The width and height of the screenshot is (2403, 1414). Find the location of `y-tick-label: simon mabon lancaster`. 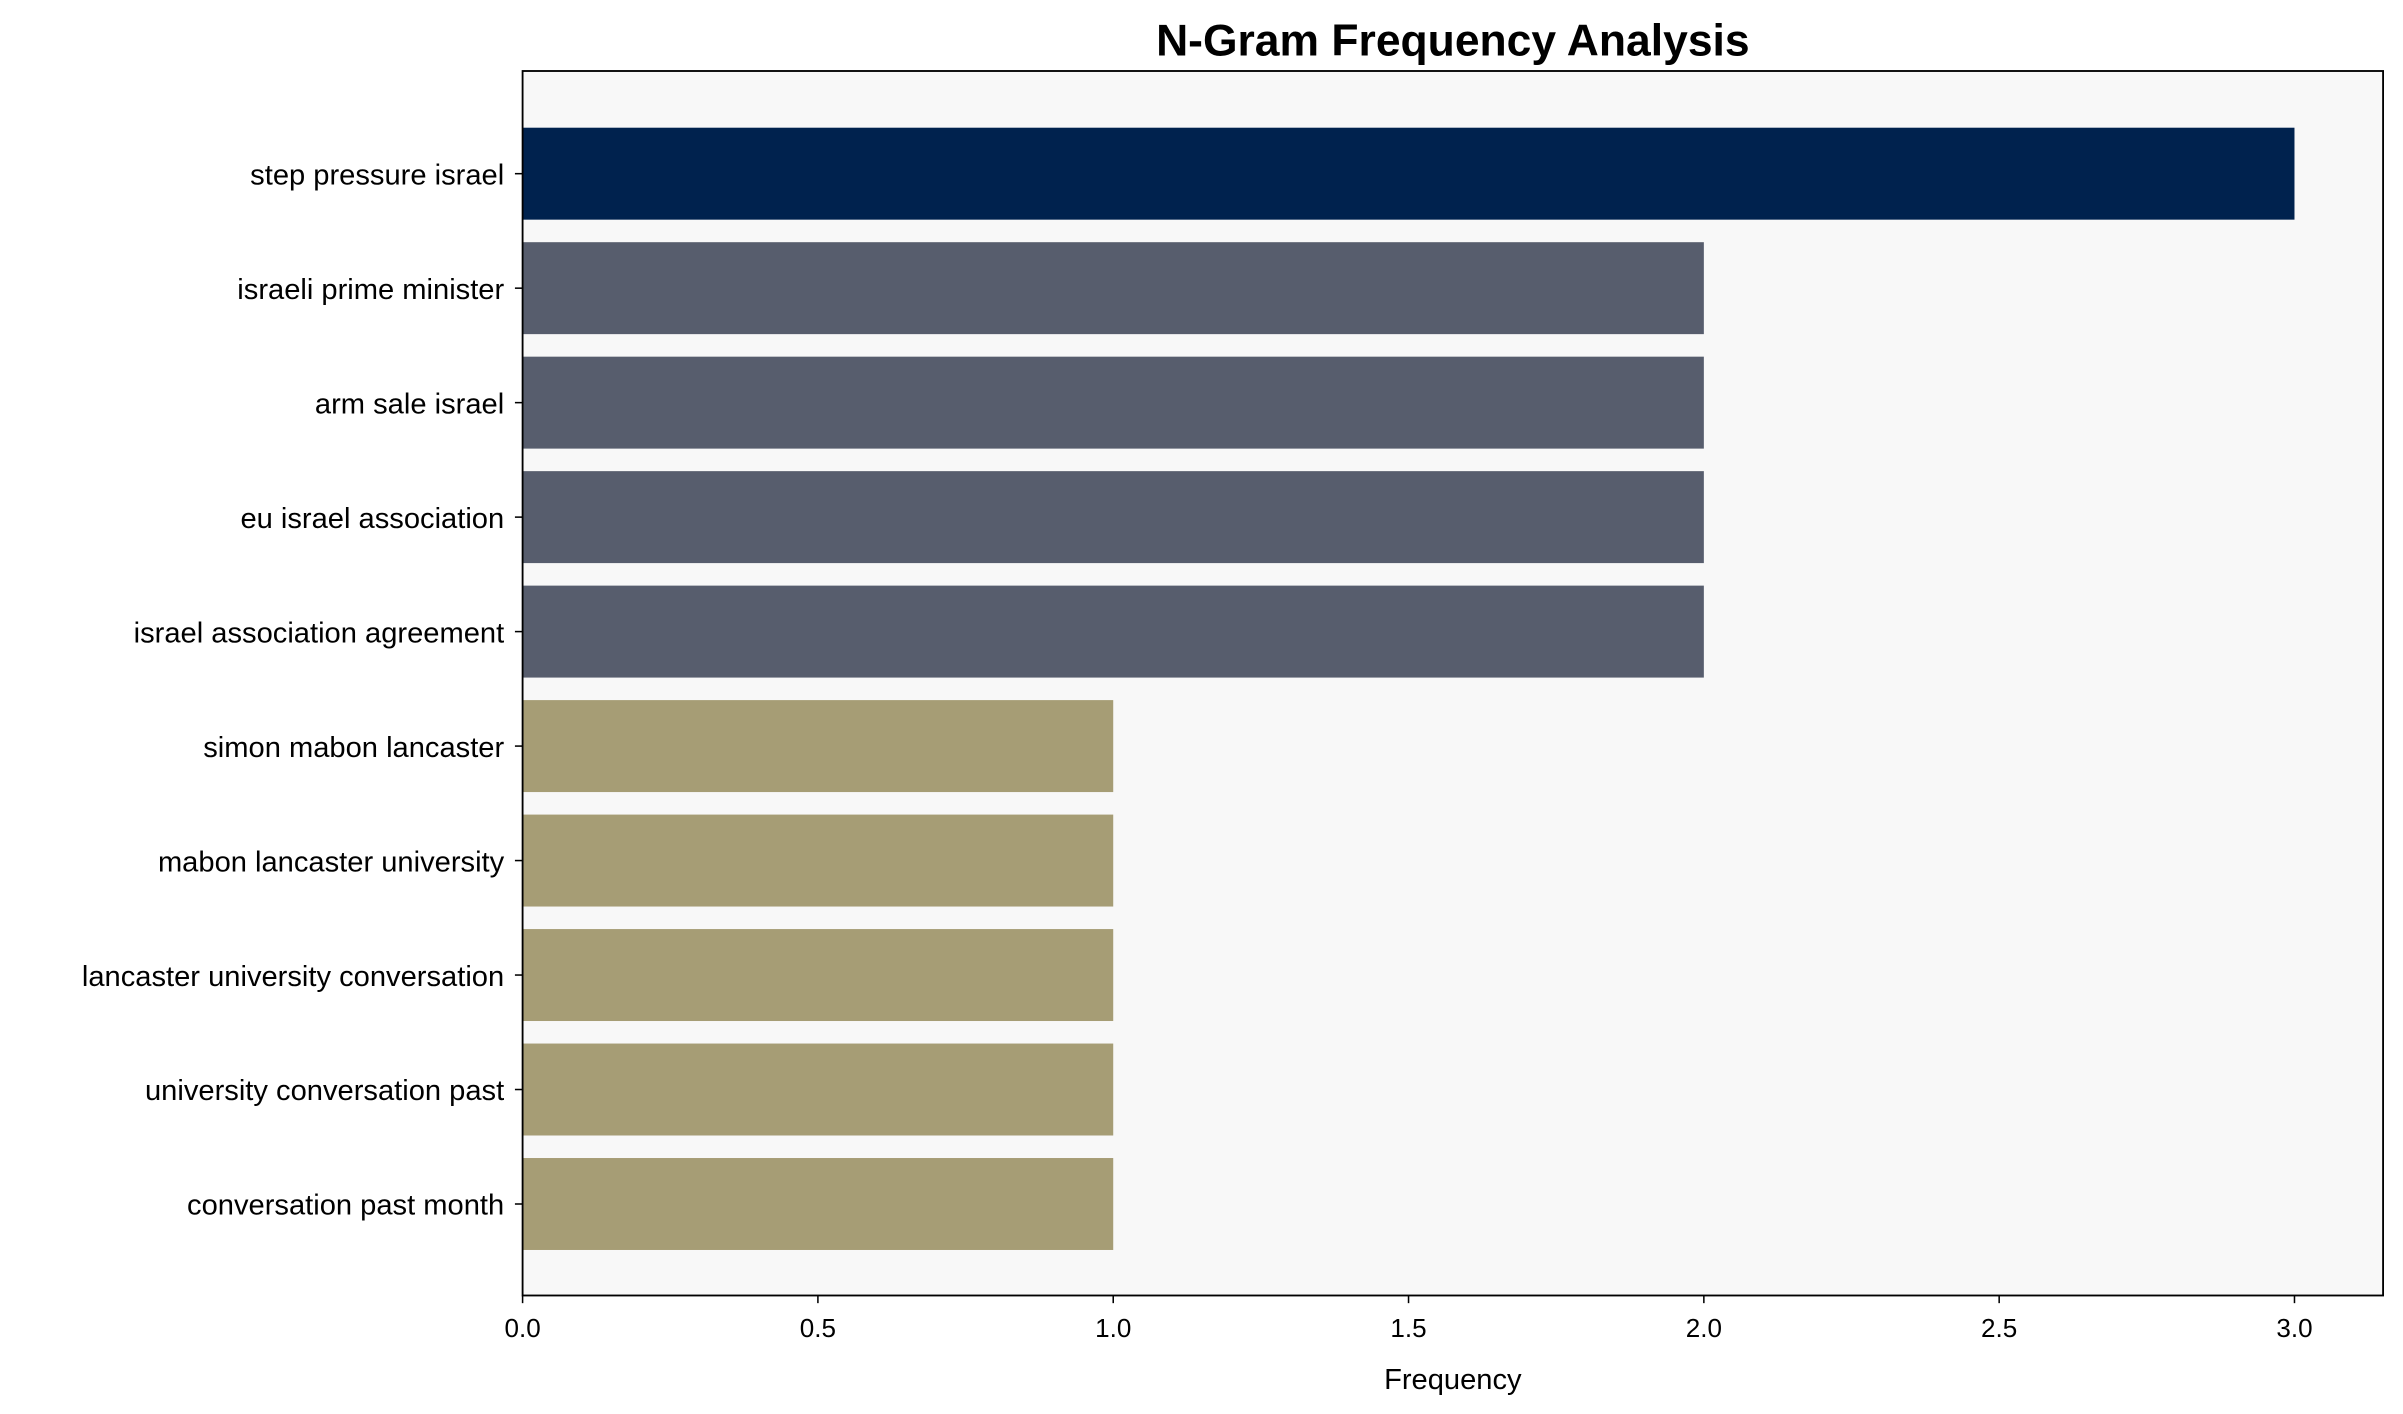

y-tick-label: simon mabon lancaster is located at coordinates (353, 748).